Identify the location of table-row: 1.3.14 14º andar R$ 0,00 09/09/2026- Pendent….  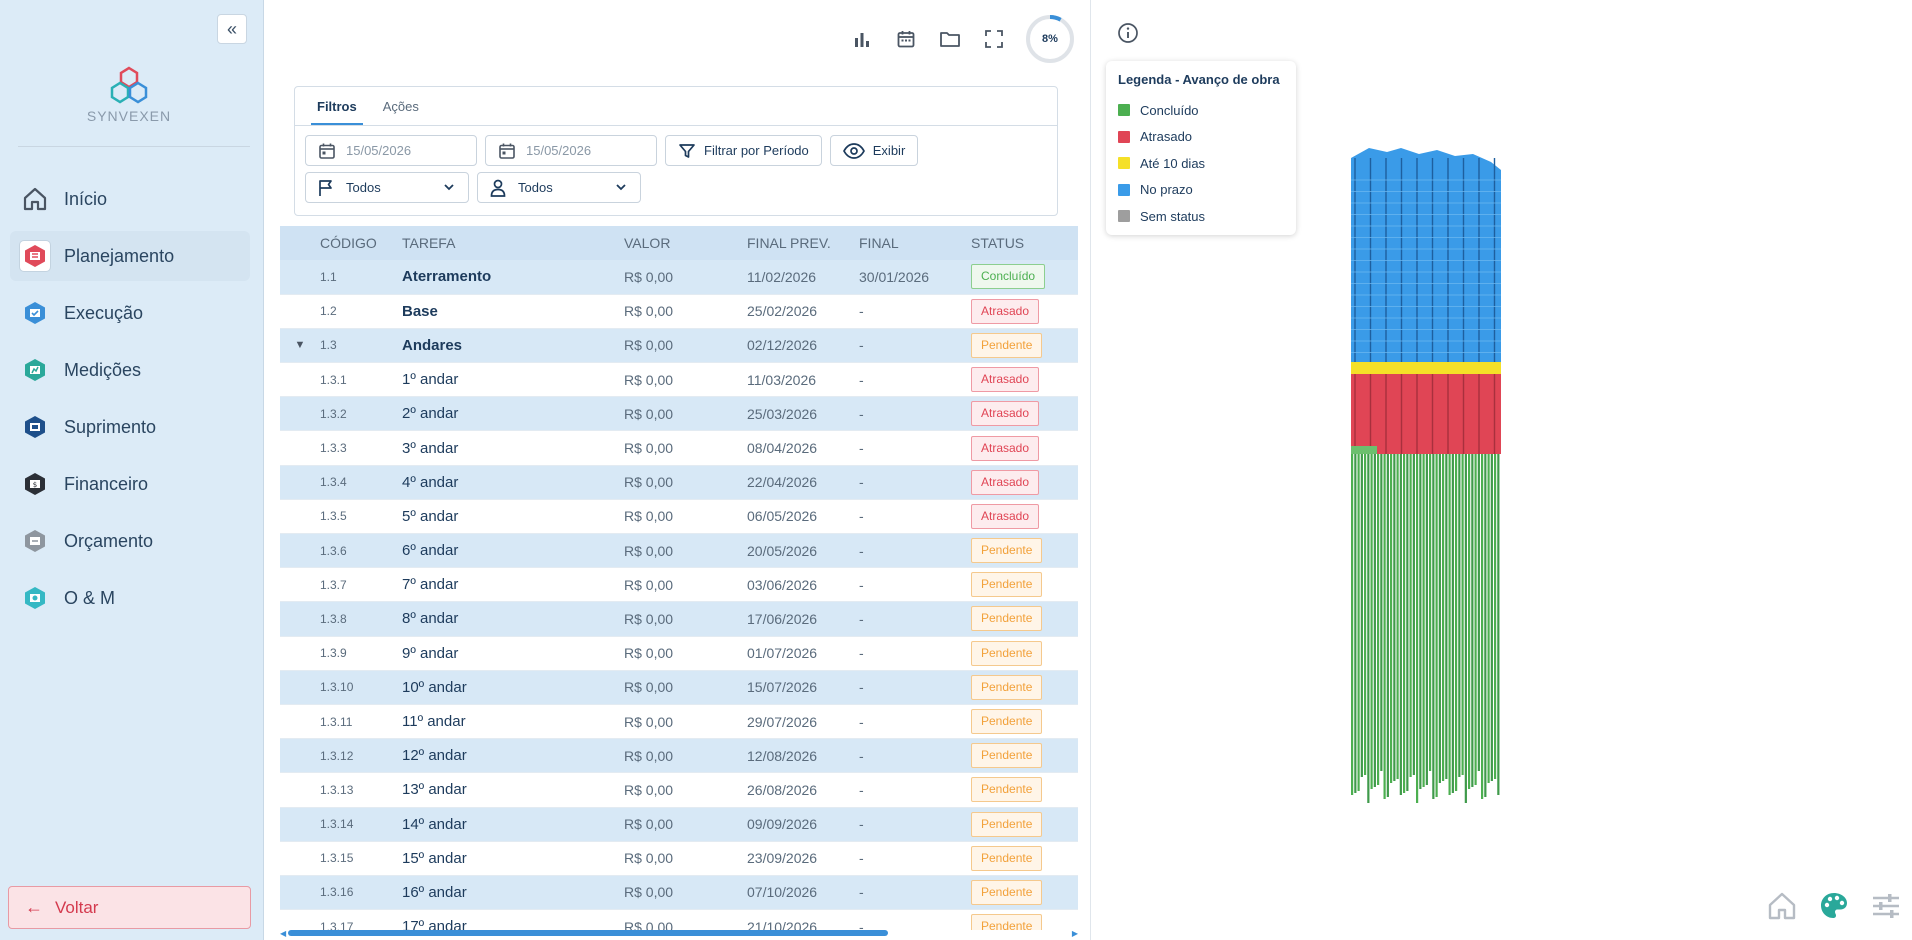
(679, 824).